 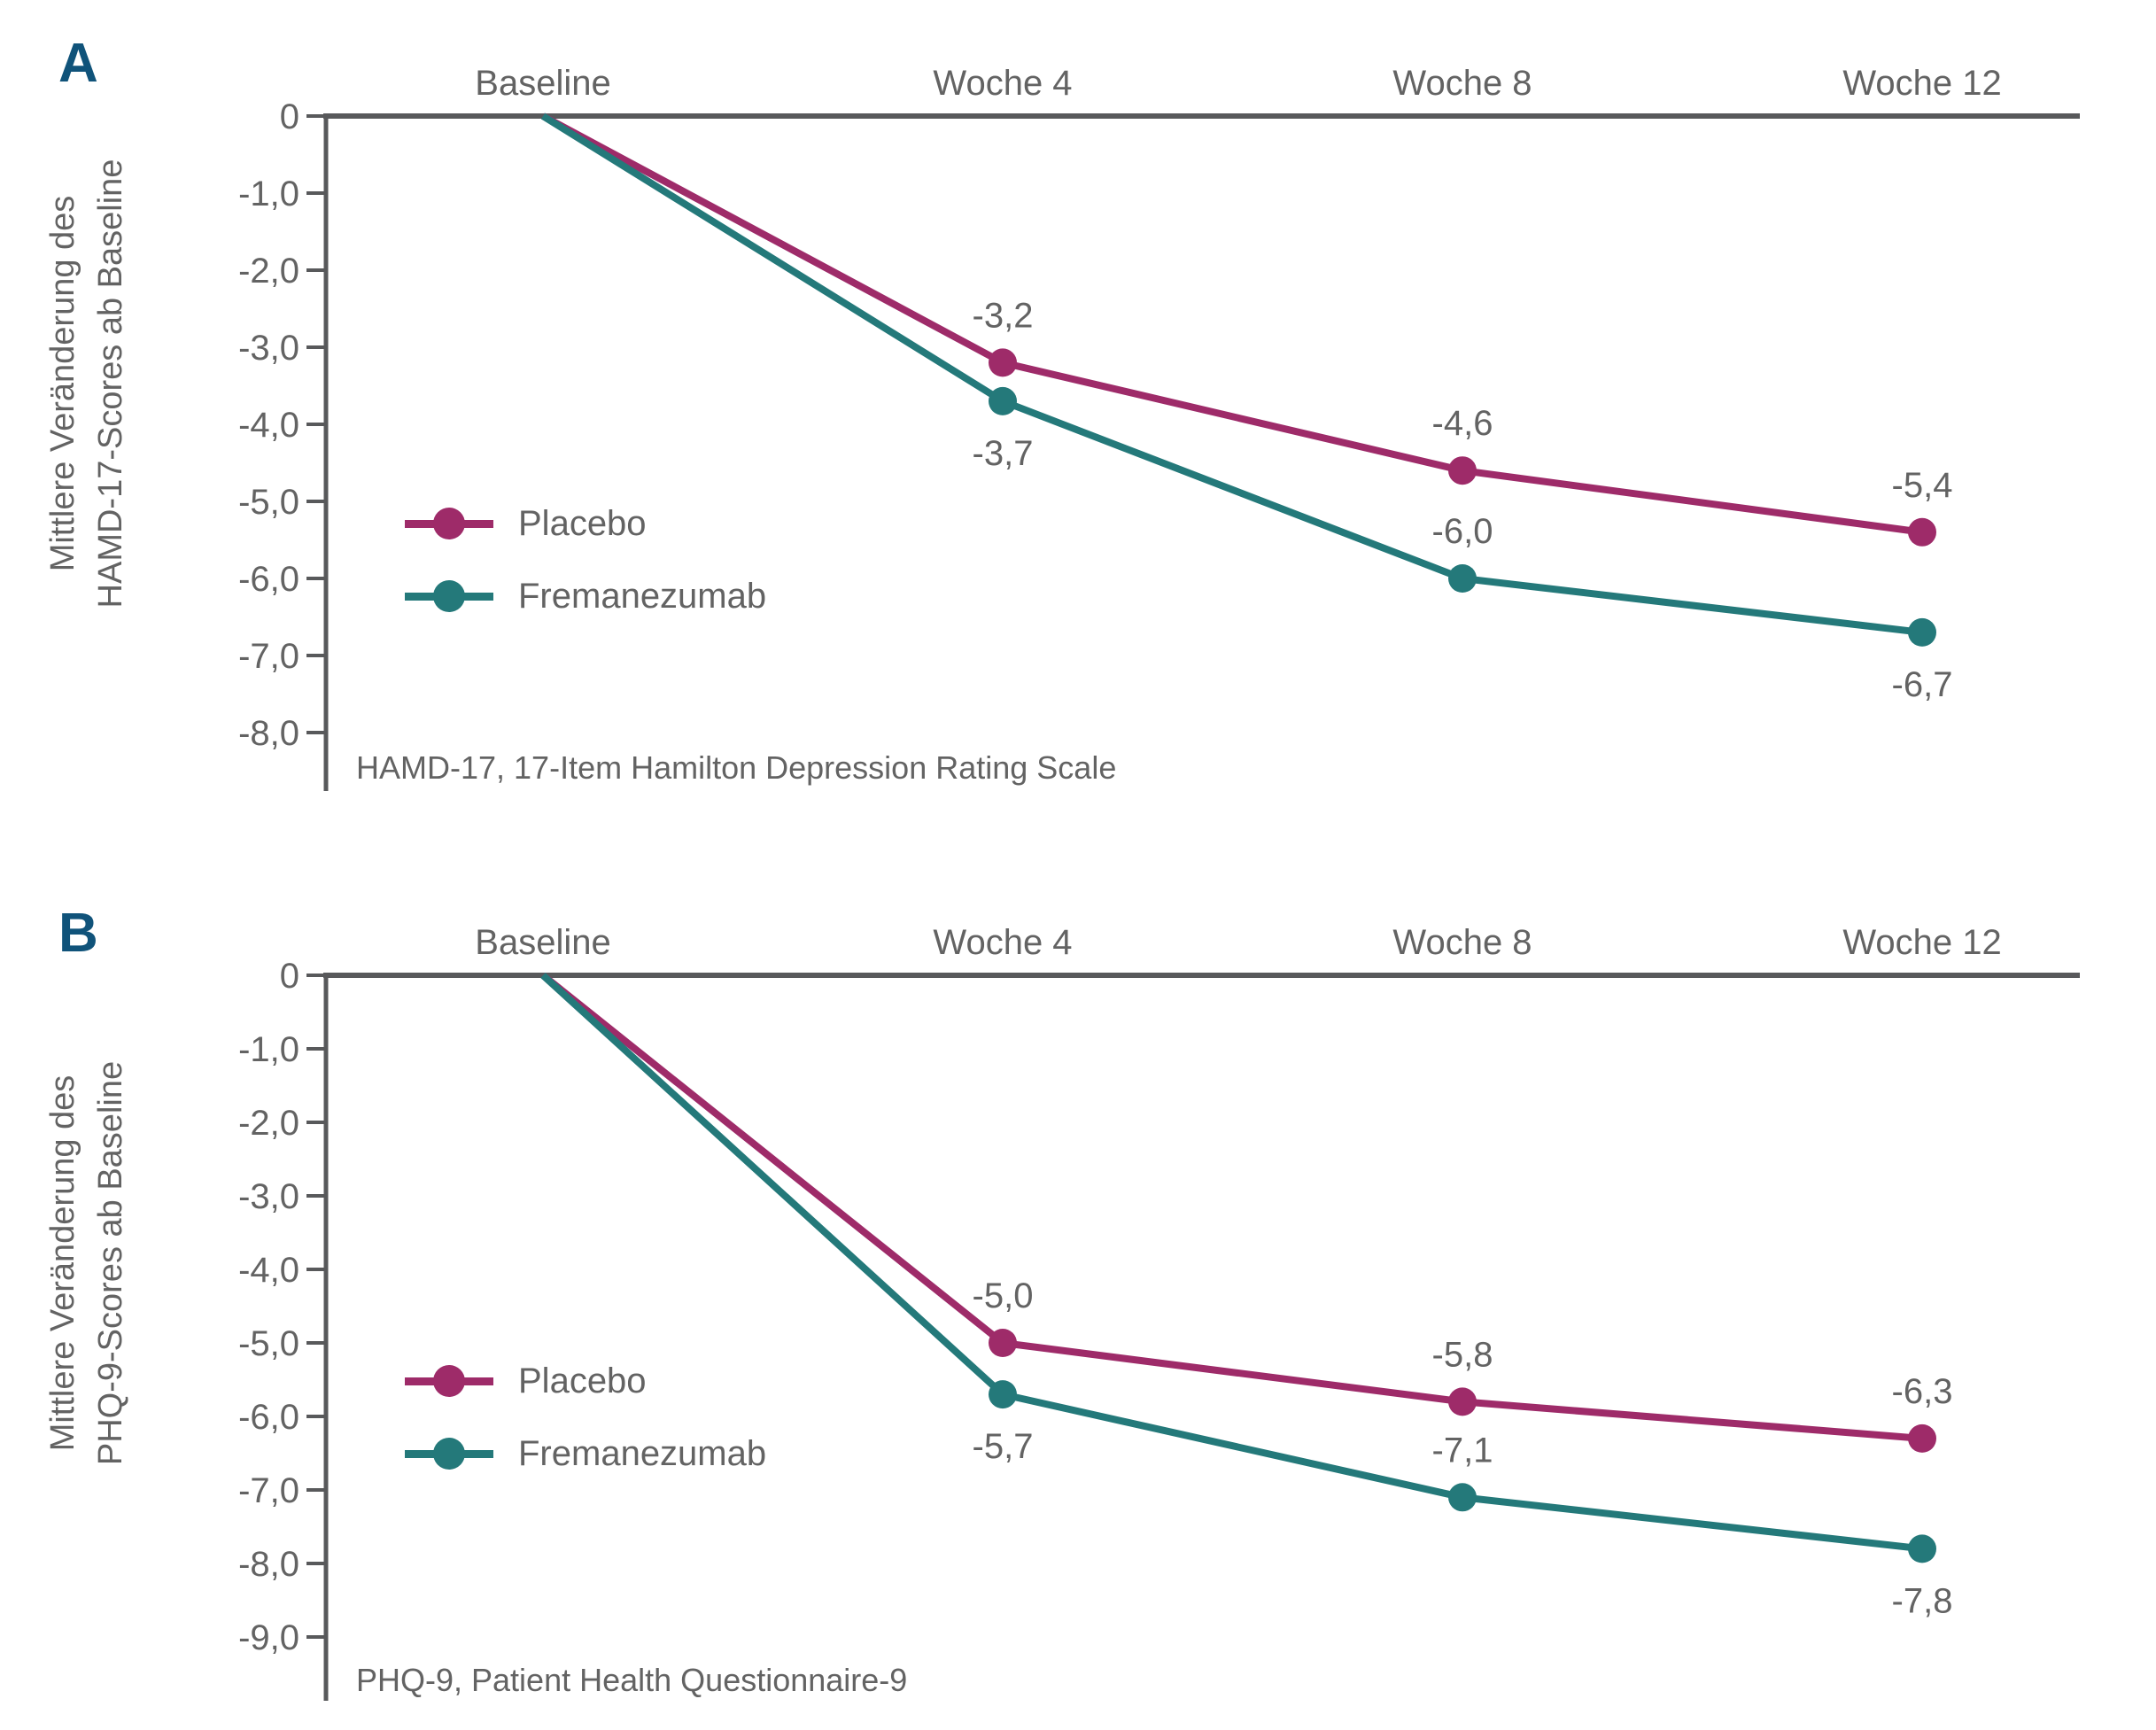 I want to click on data-point-label: -6,0, so click(x=1462, y=531).